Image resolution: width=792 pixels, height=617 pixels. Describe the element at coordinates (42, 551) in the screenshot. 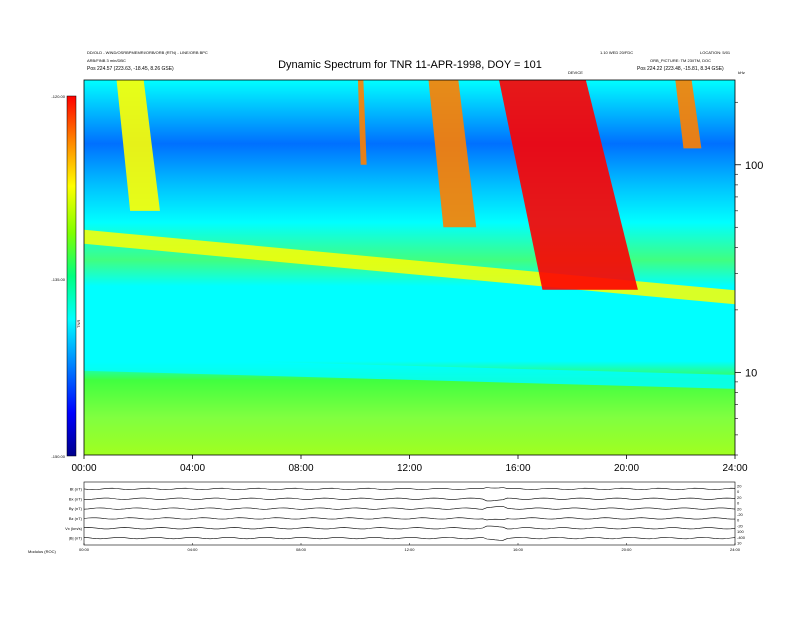

I see `stack-bottom-label: Modulus (ROC)` at that location.